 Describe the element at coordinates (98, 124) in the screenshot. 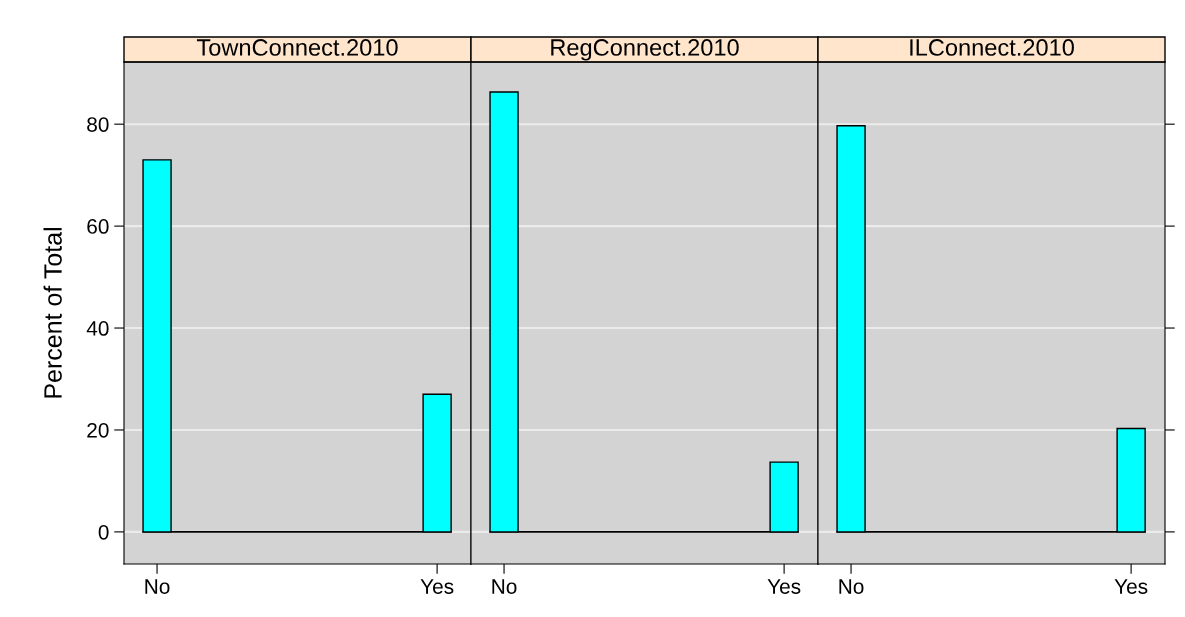

I see `y-tick-label: 80` at that location.